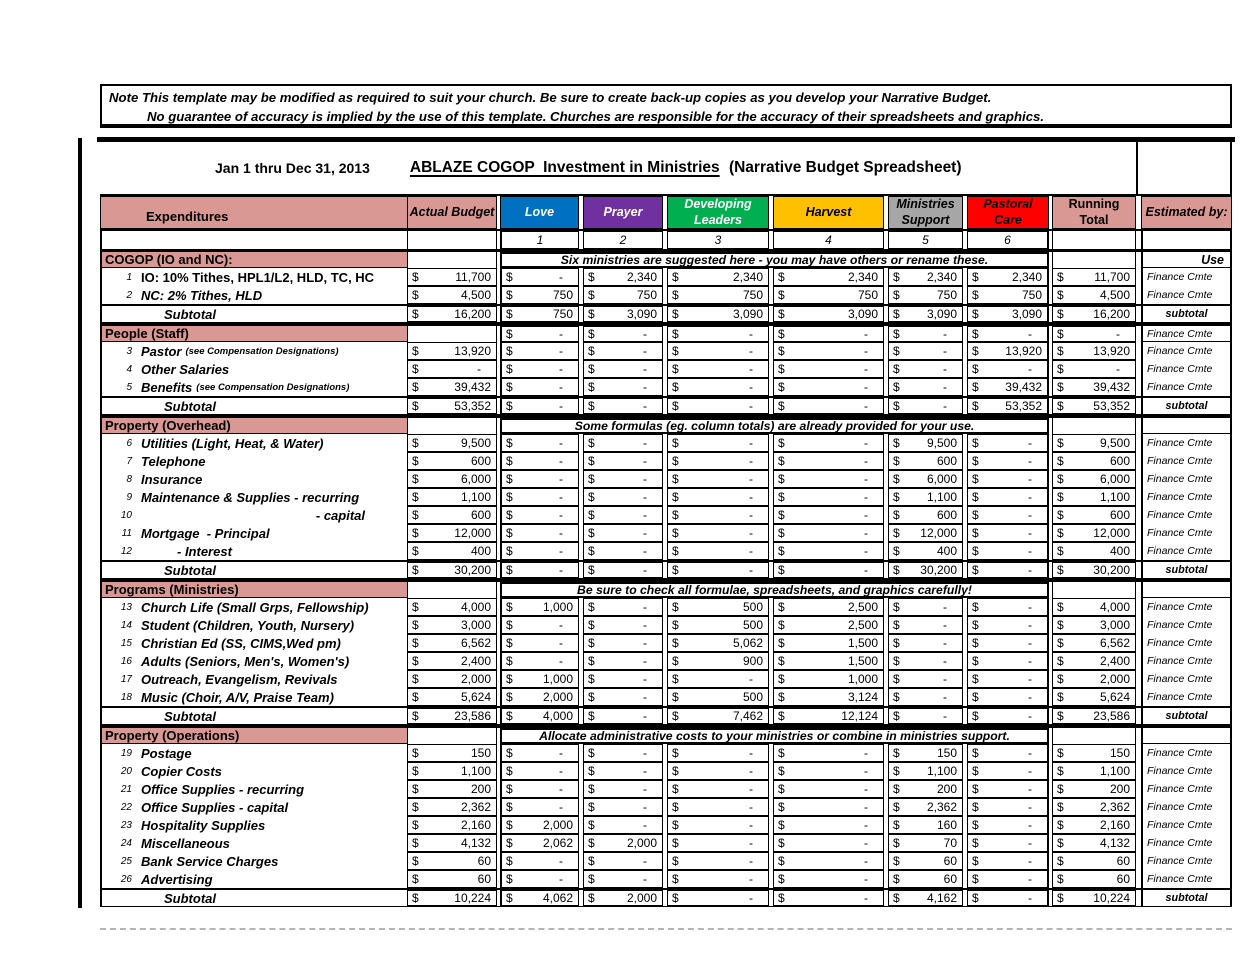 Image resolution: width=1256 pixels, height=970 pixels. I want to click on cell-ms: $160, so click(925, 825).